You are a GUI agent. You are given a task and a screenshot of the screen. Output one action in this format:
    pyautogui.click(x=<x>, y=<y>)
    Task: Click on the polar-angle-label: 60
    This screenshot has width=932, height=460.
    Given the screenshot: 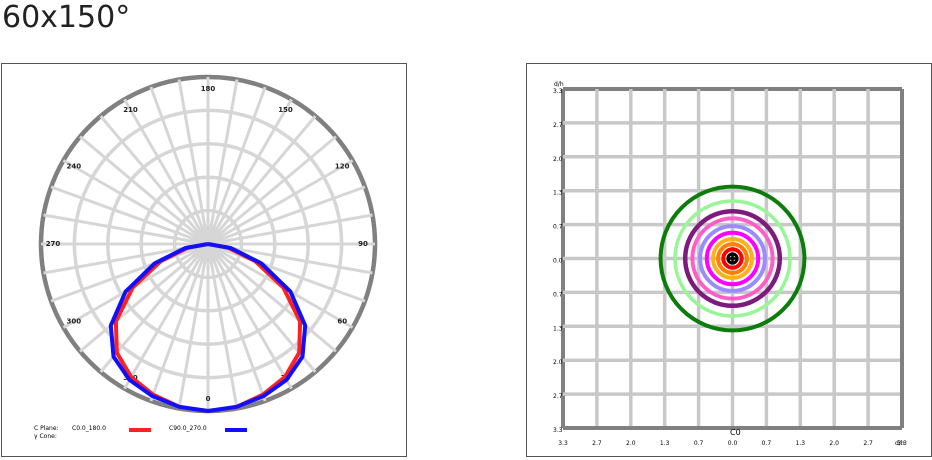 What is the action you would take?
    pyautogui.click(x=342, y=322)
    